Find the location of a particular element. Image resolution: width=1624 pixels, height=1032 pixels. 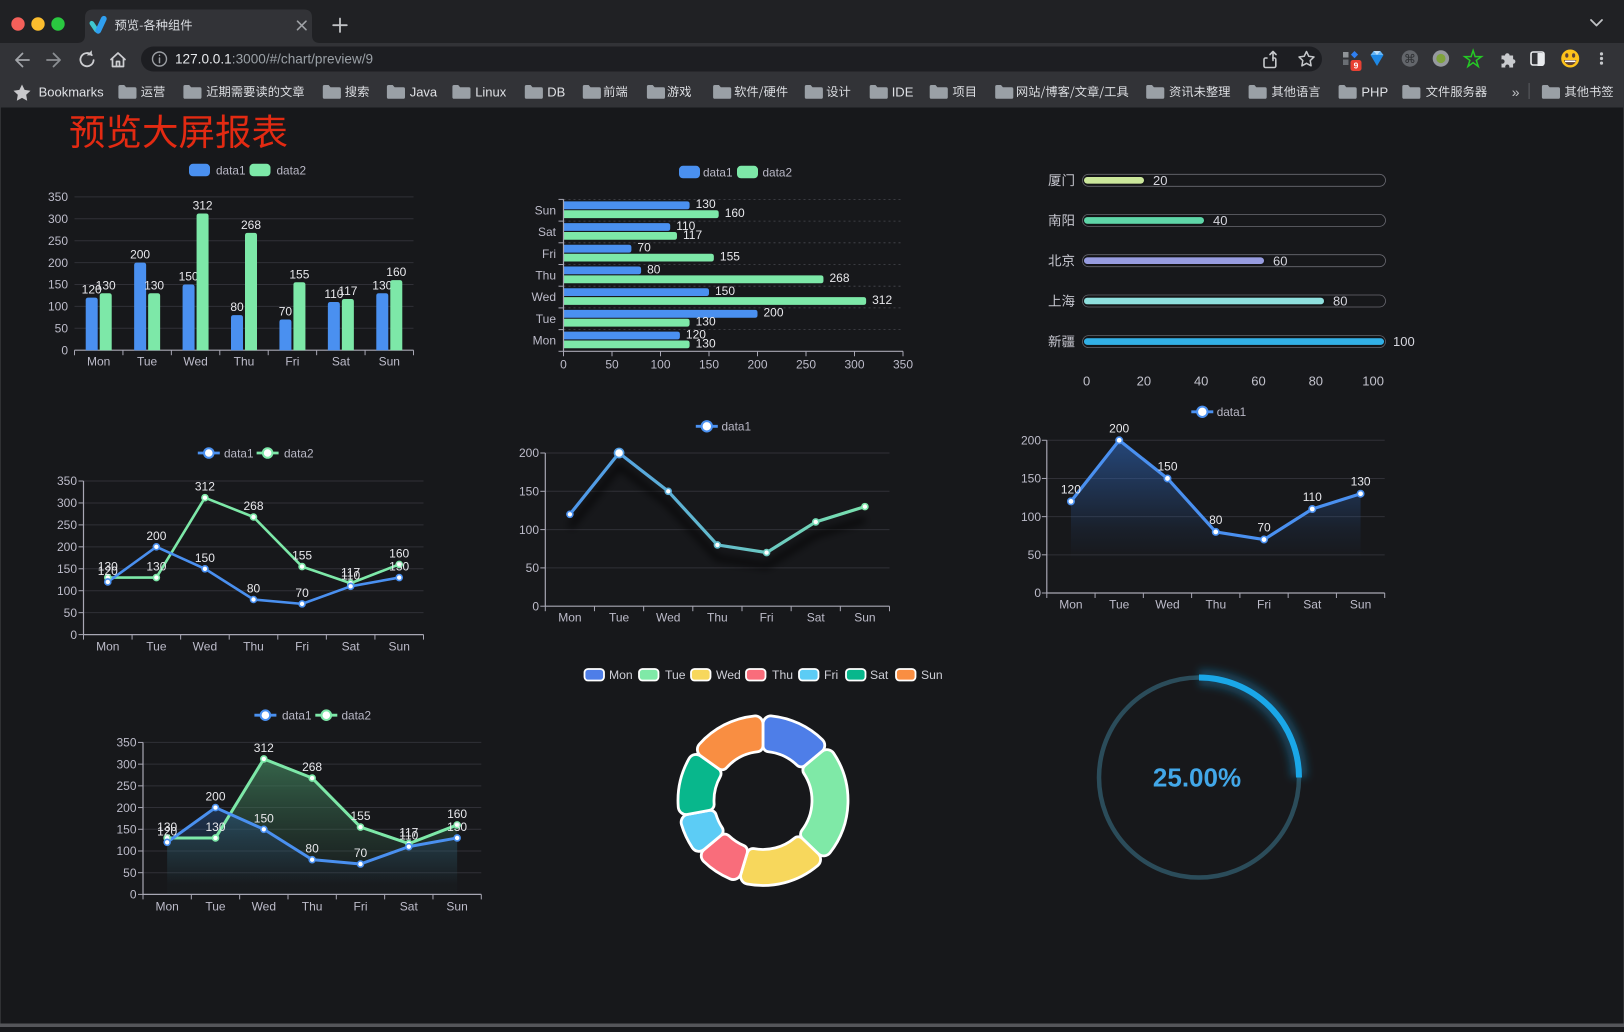

svg-text: PHP is located at coordinates (1374, 91).